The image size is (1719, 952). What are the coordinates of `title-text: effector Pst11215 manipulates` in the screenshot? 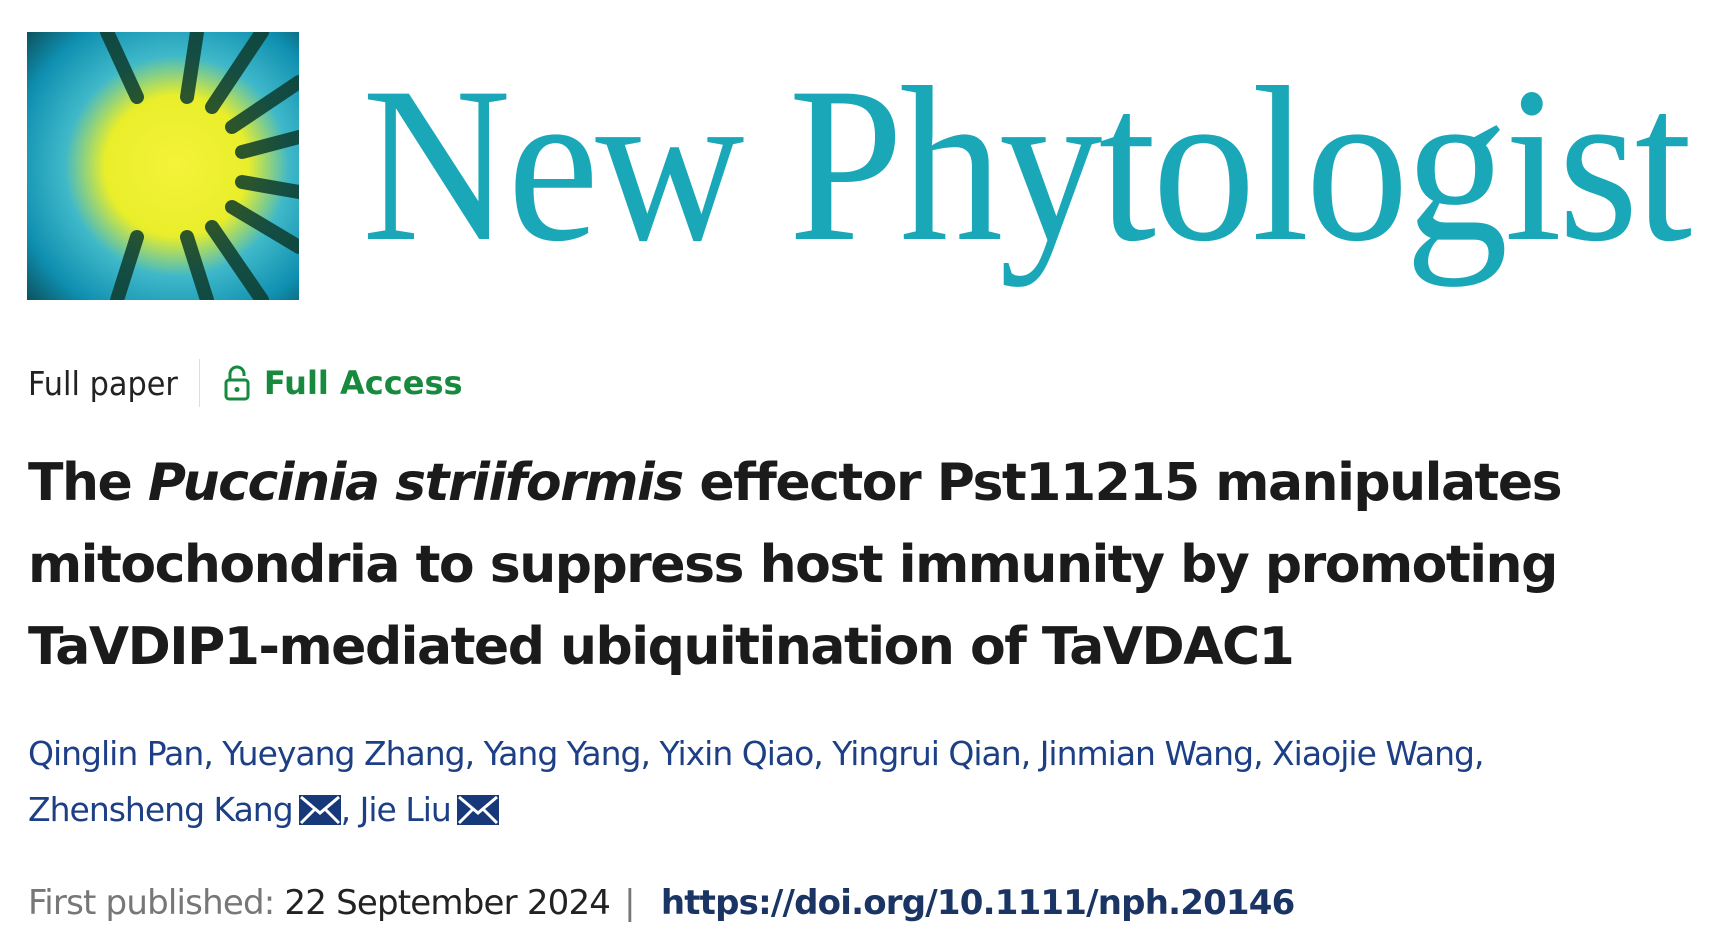 It's located at (1122, 483).